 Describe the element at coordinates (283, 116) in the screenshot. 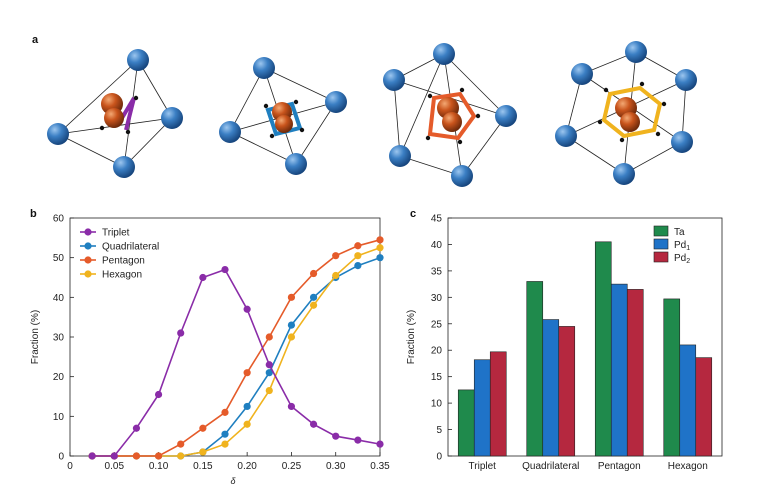

I see `structure-quadrilateral` at that location.